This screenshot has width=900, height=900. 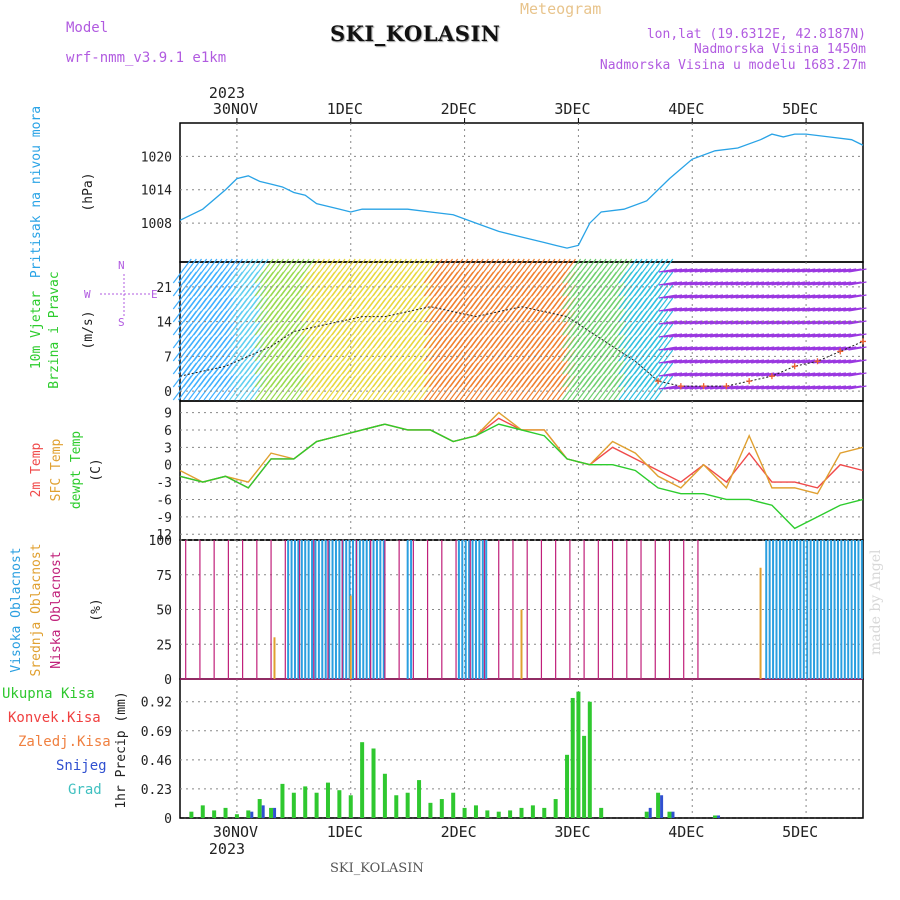 I want to click on top-date-tick: 3DEC, so click(x=572, y=109).